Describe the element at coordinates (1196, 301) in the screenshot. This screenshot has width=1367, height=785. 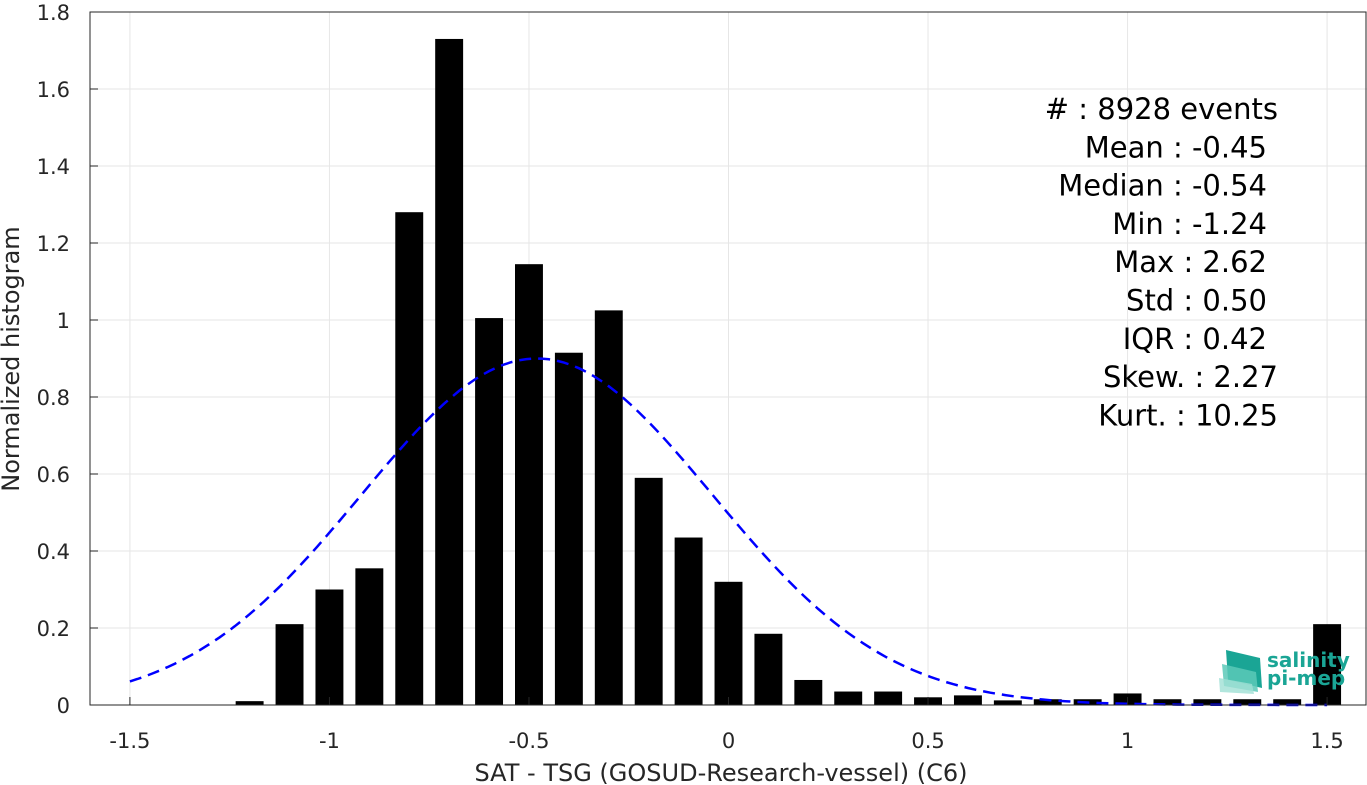
I see `stat-line: Std : 0.50` at that location.